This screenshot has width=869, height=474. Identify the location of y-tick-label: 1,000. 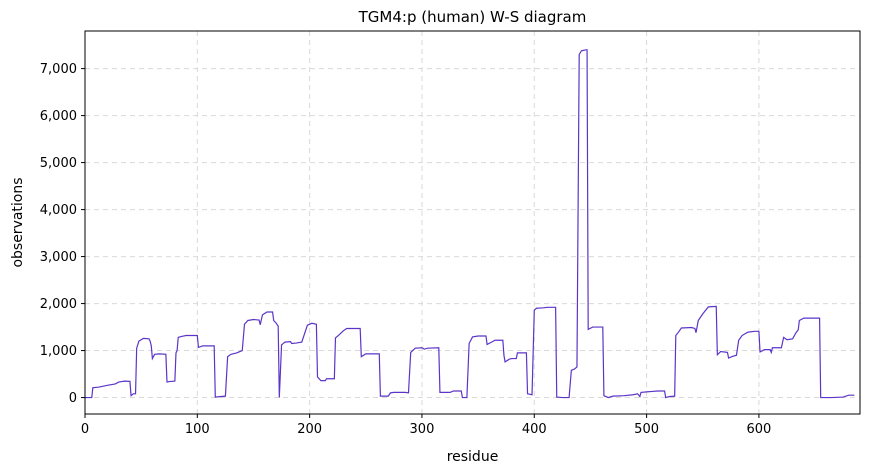
(58, 351).